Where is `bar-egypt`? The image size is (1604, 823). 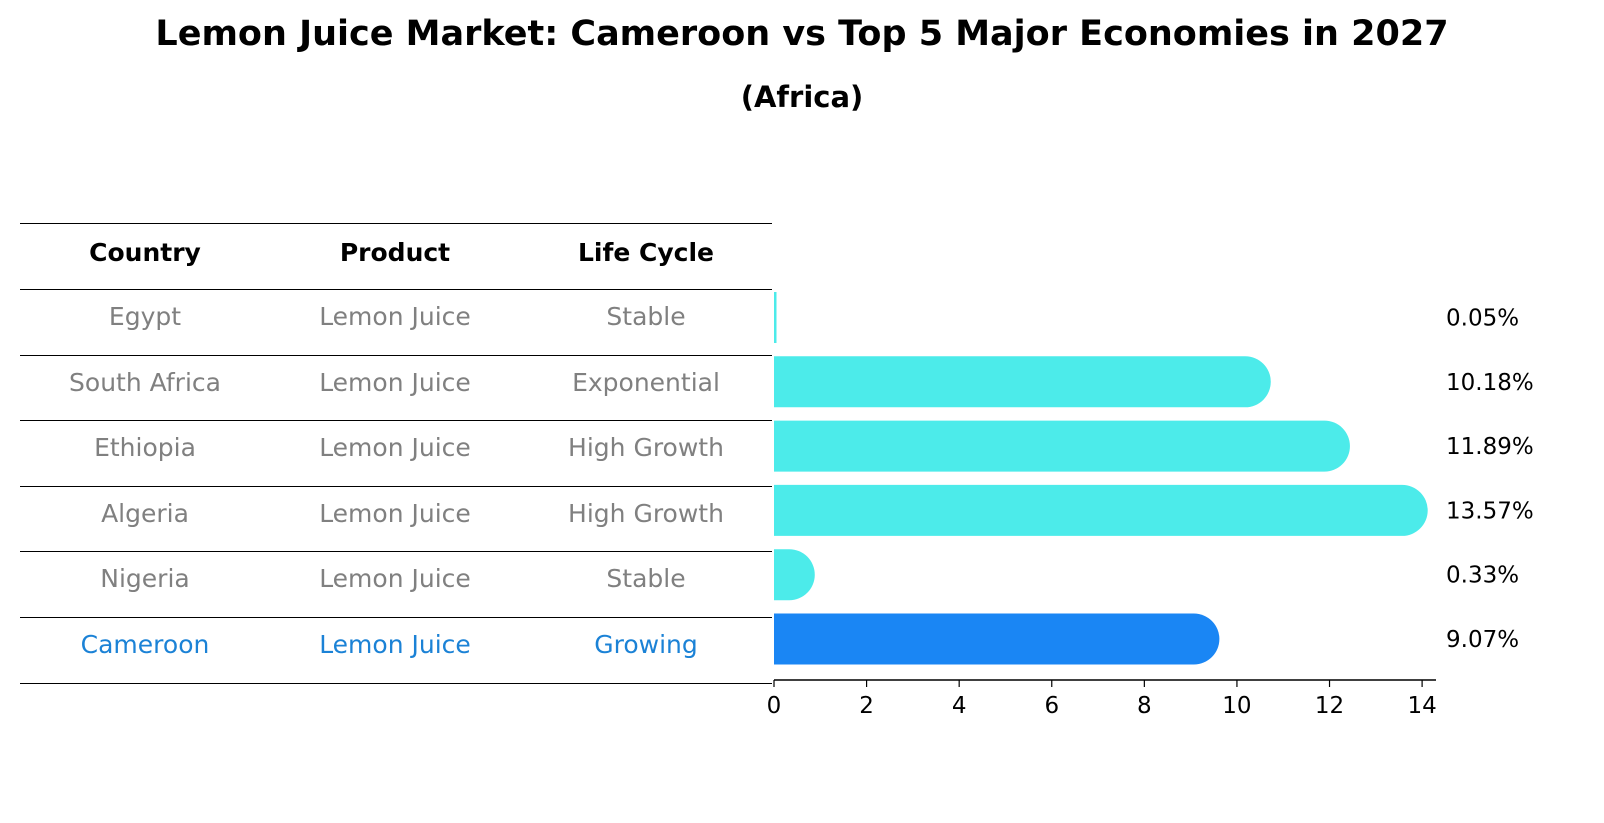
bar-egypt is located at coordinates (775, 317).